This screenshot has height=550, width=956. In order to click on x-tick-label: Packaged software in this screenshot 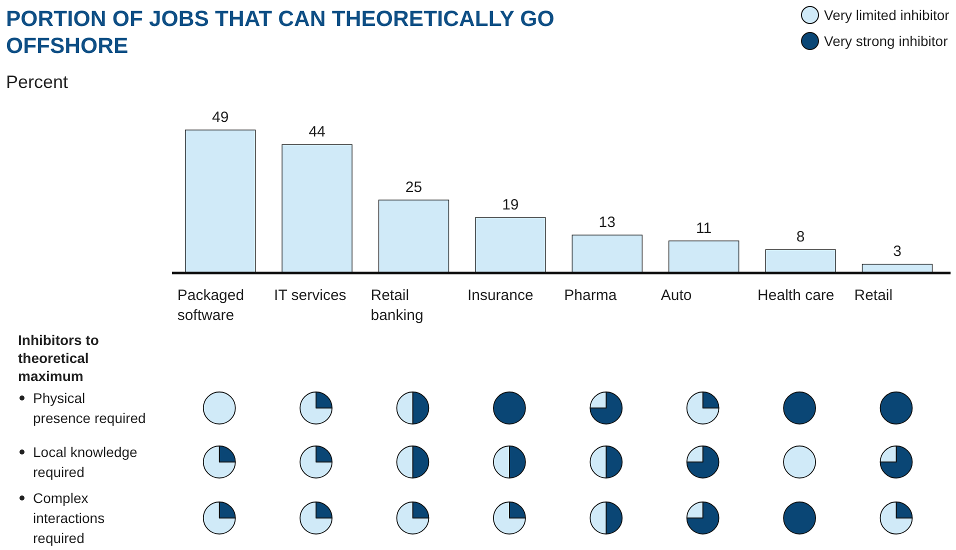, I will do `click(210, 305)`.